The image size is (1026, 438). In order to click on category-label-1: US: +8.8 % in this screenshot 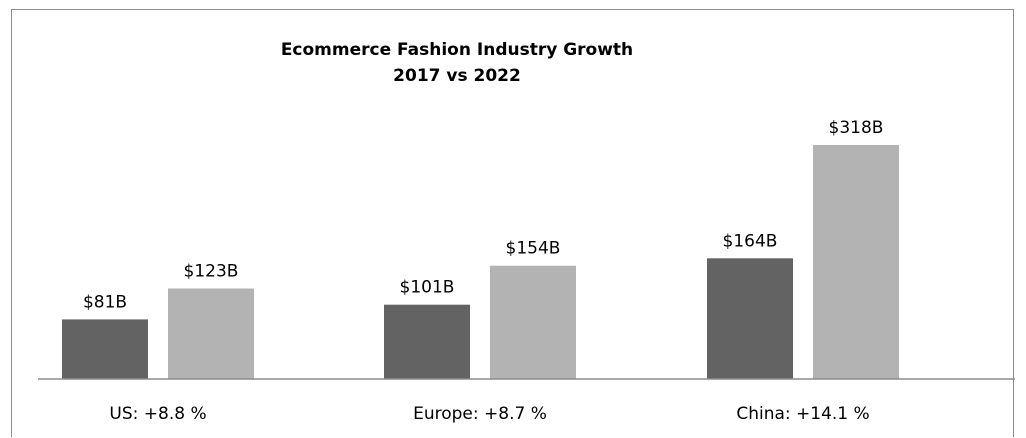, I will do `click(157, 414)`.